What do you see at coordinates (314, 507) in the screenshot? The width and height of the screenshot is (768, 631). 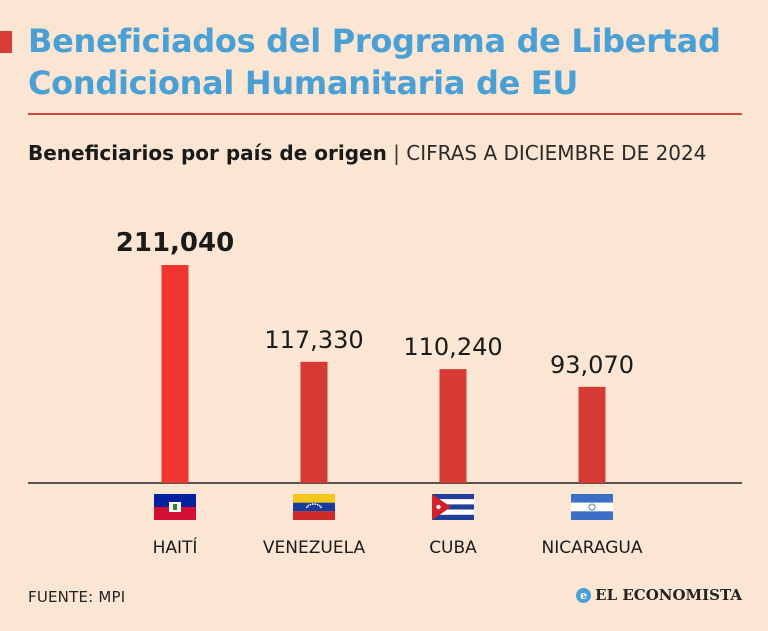 I see `venezuela-flag-icon` at bounding box center [314, 507].